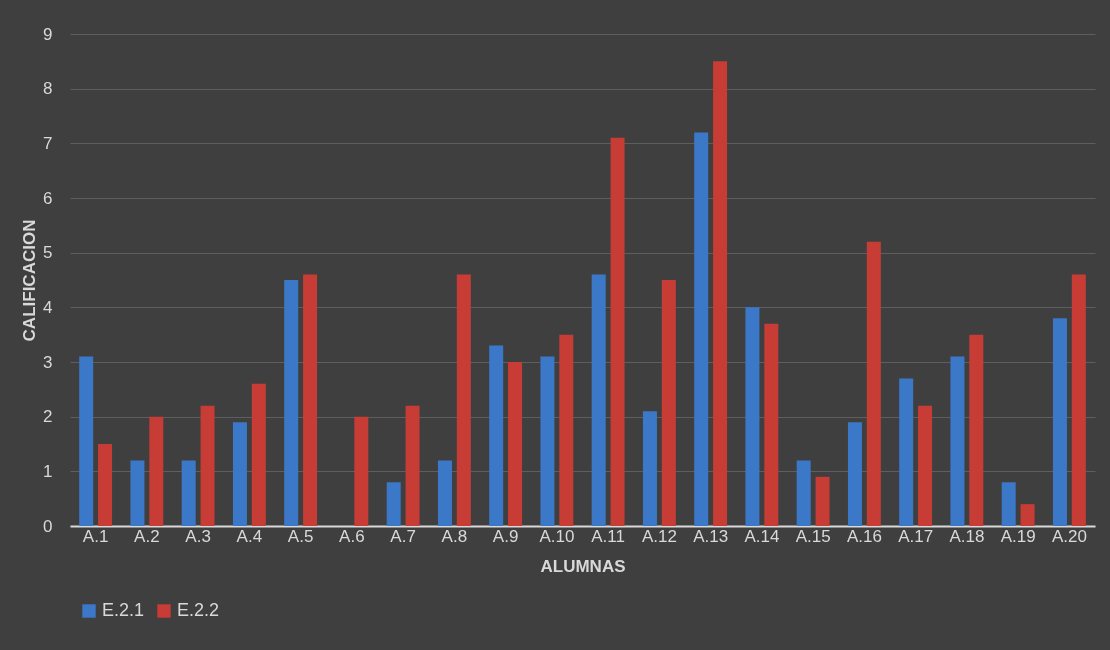 This screenshot has height=650, width=1110. I want to click on y-tick-label: 3, so click(48, 362).